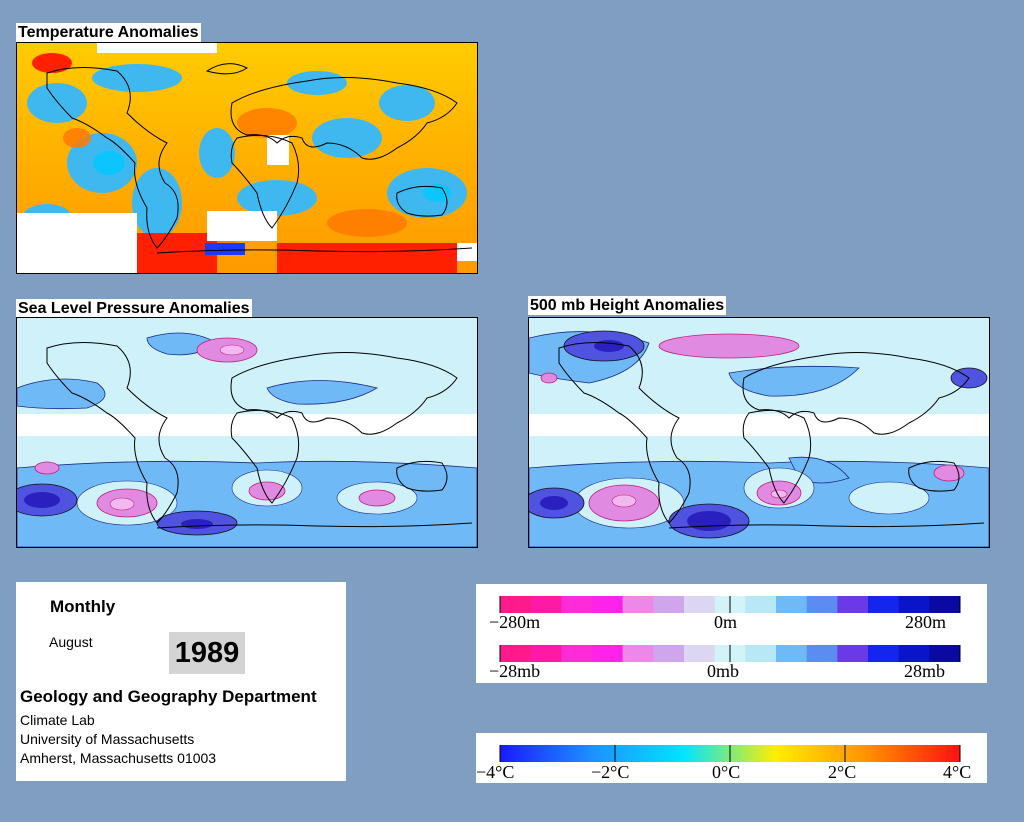 The image size is (1024, 822). What do you see at coordinates (627, 305) in the screenshot?
I see `height-panel-title: 500 mb Height Anomalies` at bounding box center [627, 305].